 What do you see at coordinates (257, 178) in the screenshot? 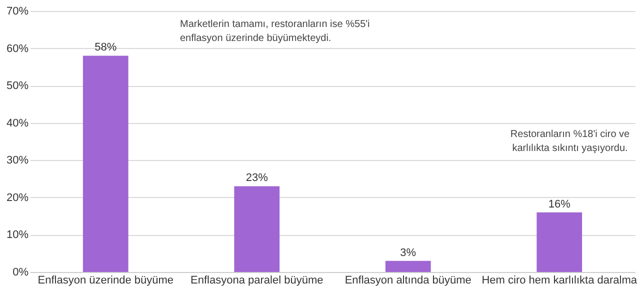
I see `data-label: 23%` at bounding box center [257, 178].